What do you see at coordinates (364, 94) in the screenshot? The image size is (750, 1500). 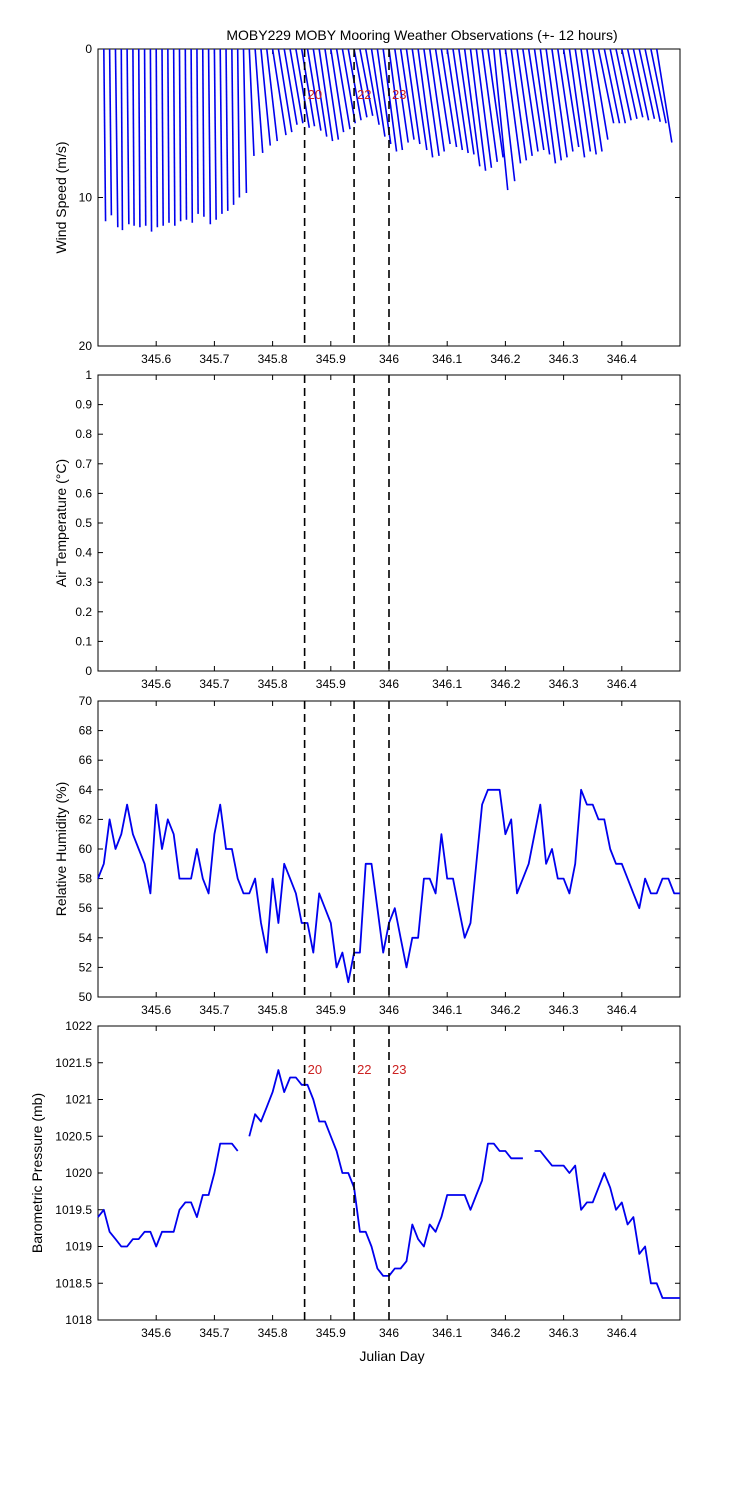 I see `event-marker-label: 22` at bounding box center [364, 94].